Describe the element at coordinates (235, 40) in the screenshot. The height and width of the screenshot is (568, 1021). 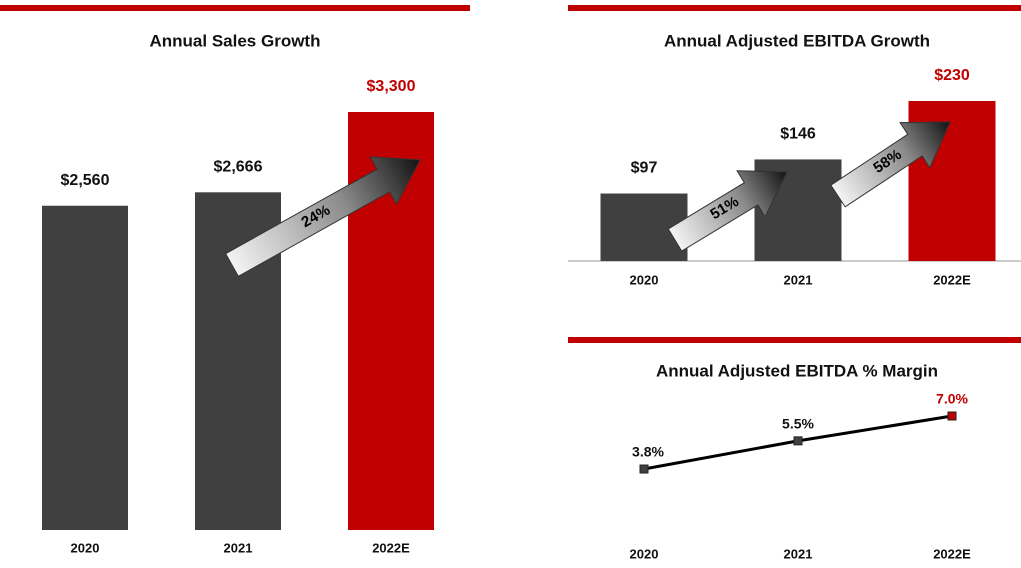
I see `chart-title: Annual Sales Growth` at that location.